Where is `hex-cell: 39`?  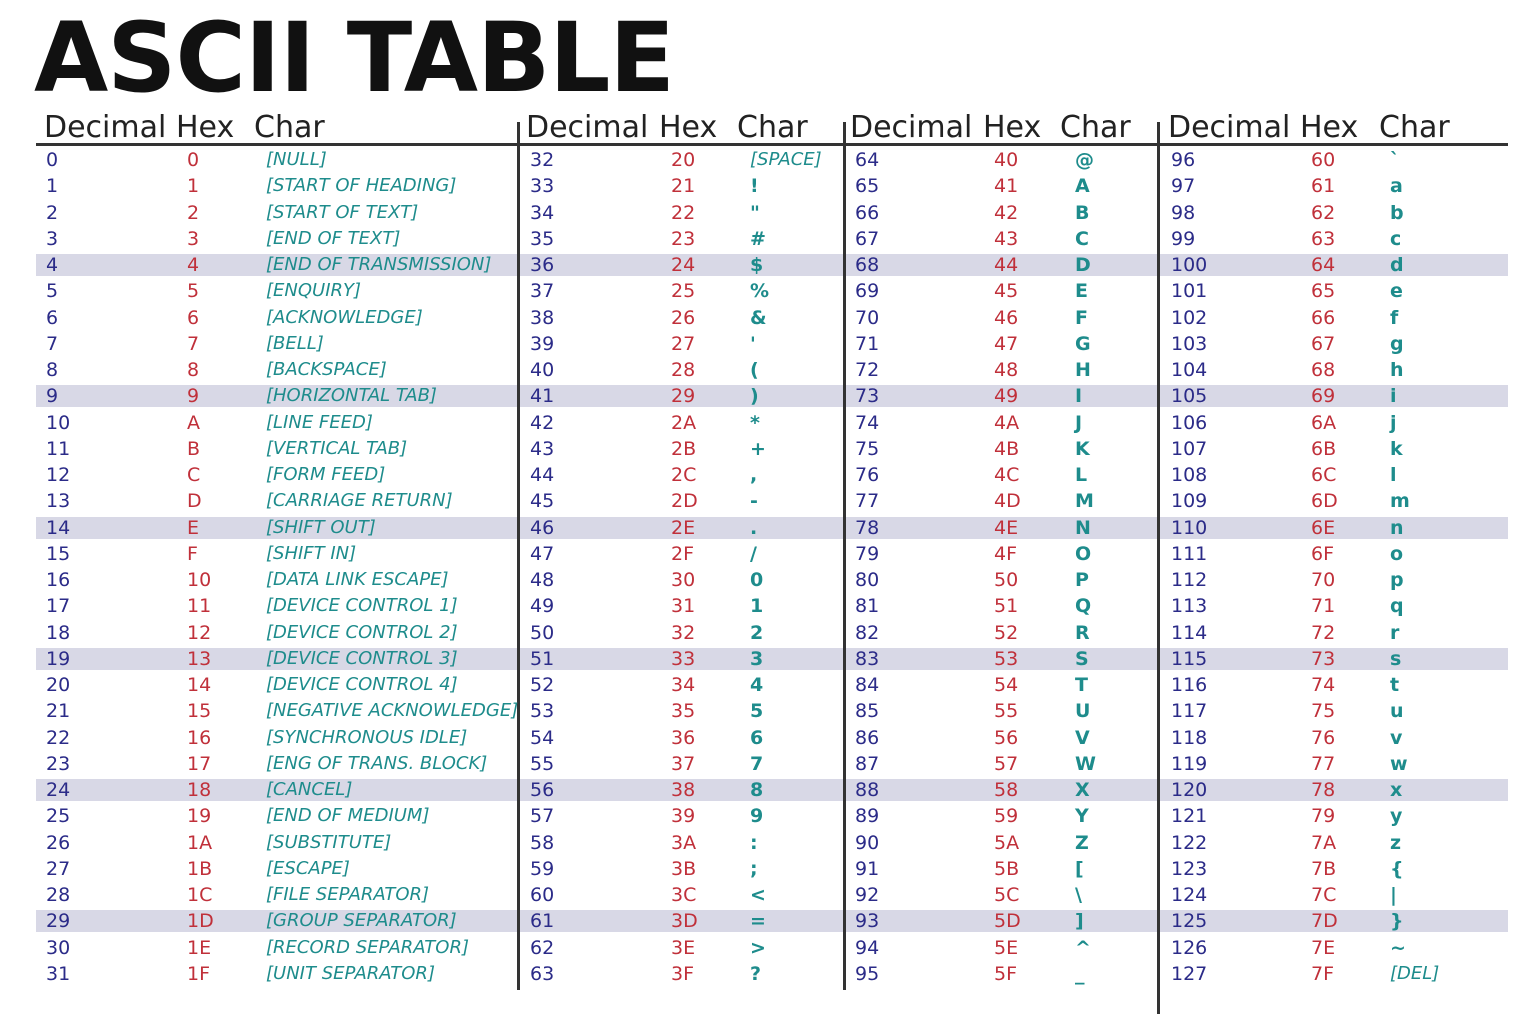 hex-cell: 39 is located at coordinates (683, 816).